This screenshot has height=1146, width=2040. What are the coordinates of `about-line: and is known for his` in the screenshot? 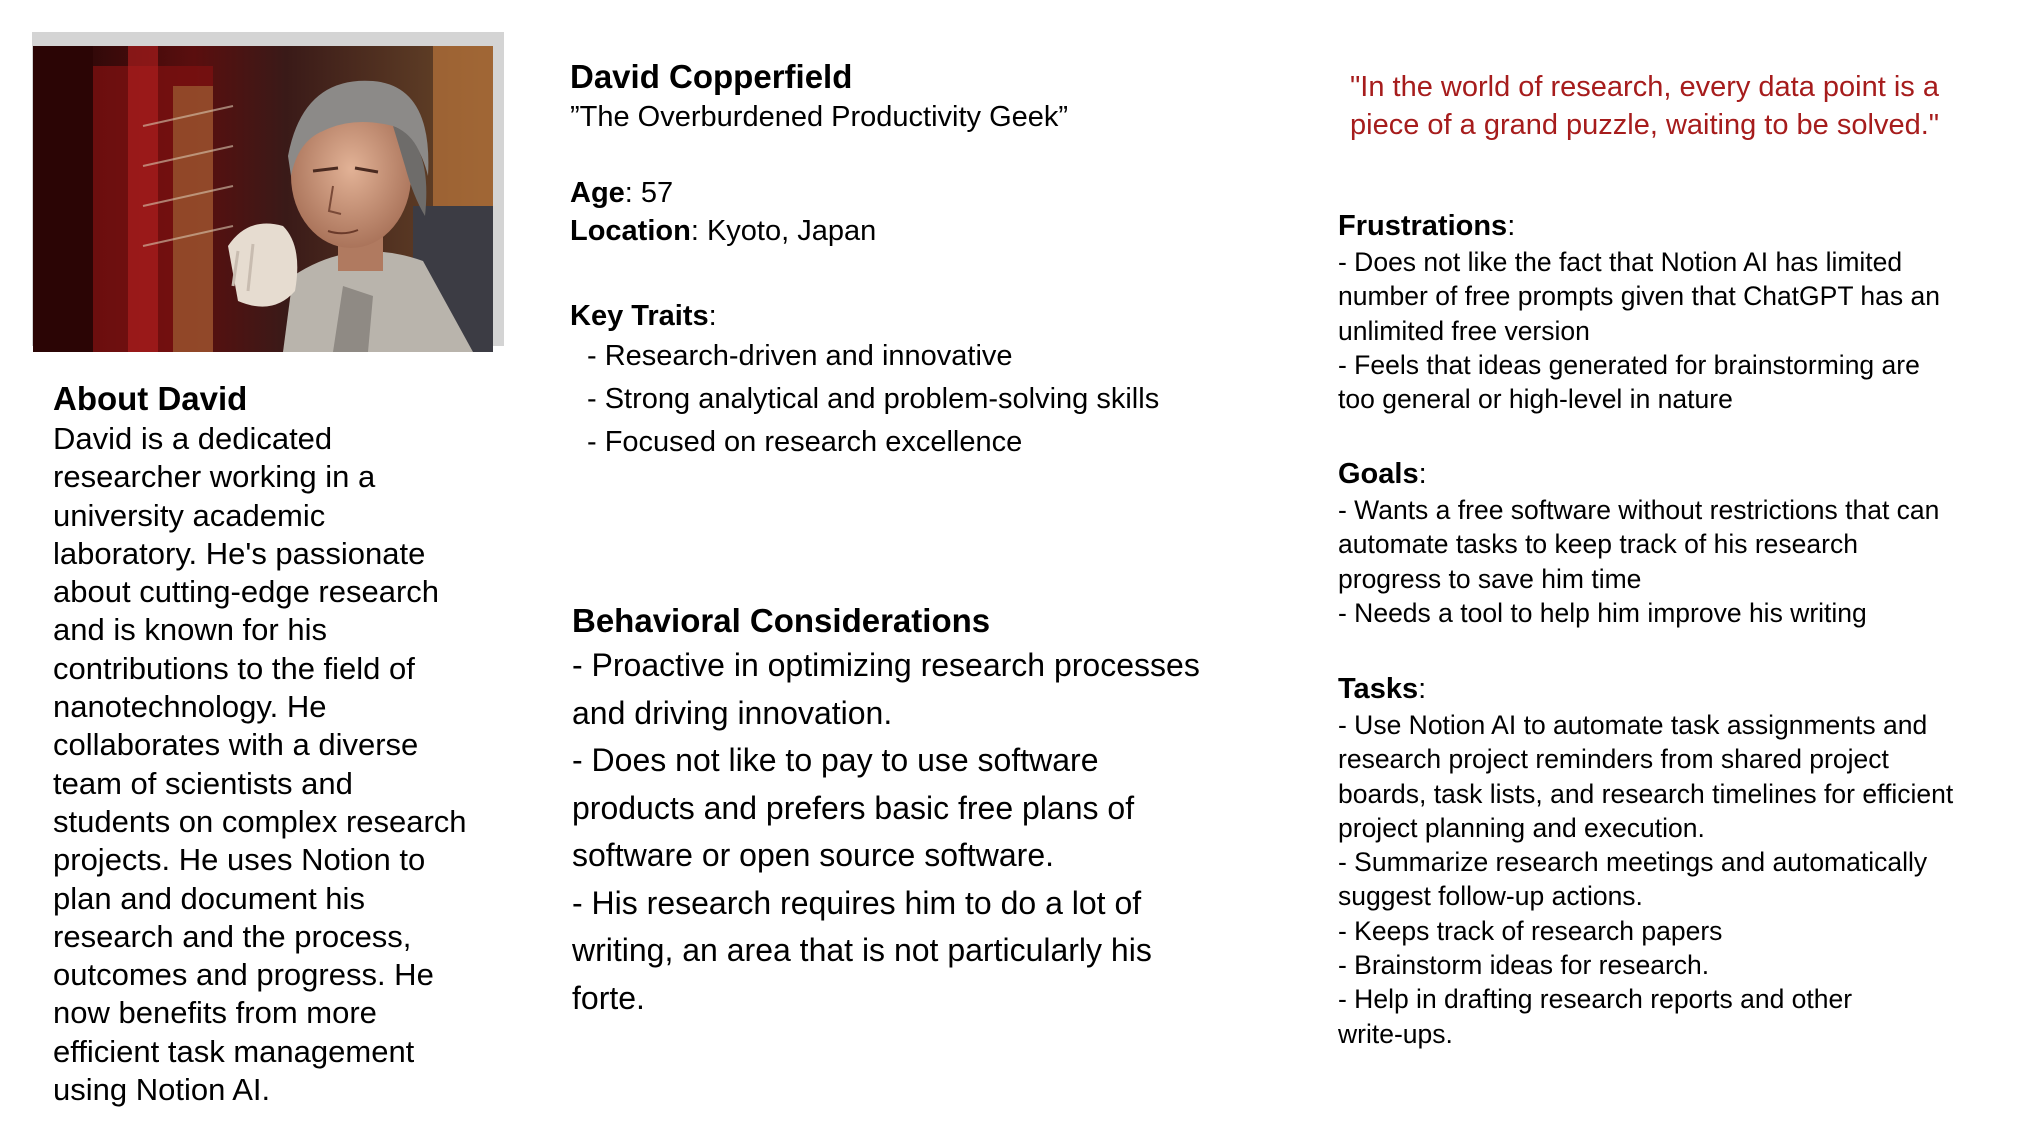 It's located at (190, 630).